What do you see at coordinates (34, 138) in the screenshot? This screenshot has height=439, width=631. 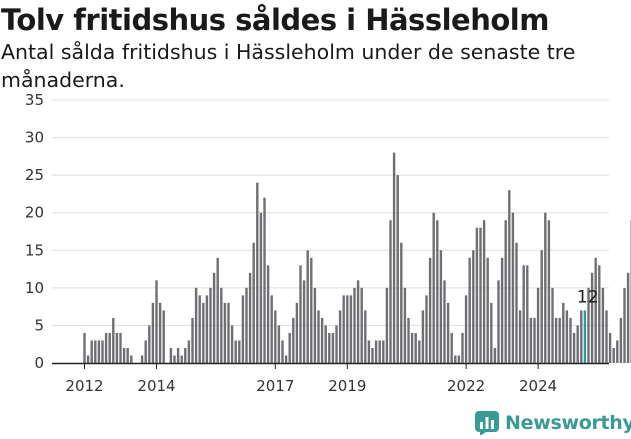 I see `y-tick-label: 30` at bounding box center [34, 138].